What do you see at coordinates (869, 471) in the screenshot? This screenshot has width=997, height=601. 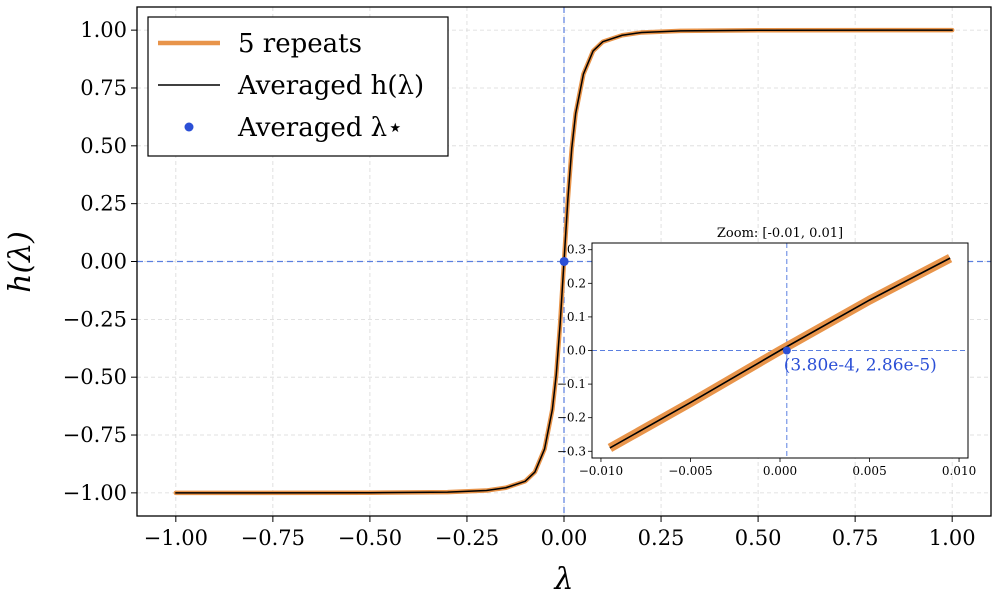 I see `inset-x-tick-label: 0.005` at bounding box center [869, 471].